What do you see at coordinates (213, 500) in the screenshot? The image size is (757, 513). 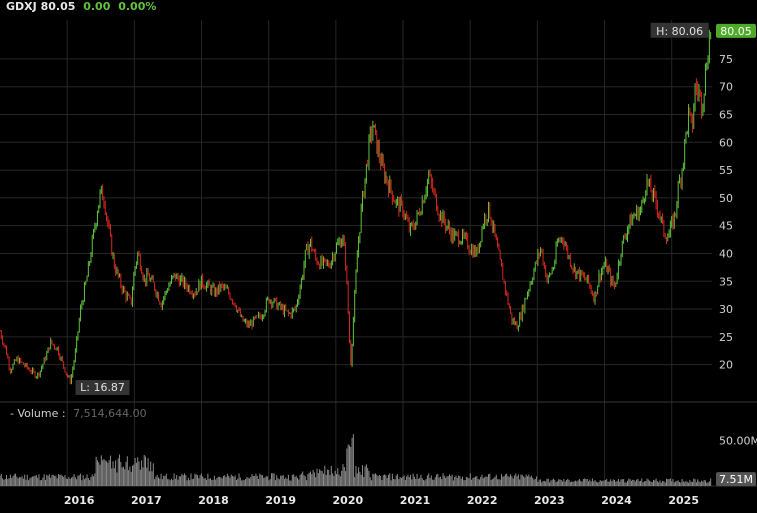 I see `time-tick-label: 2018` at bounding box center [213, 500].